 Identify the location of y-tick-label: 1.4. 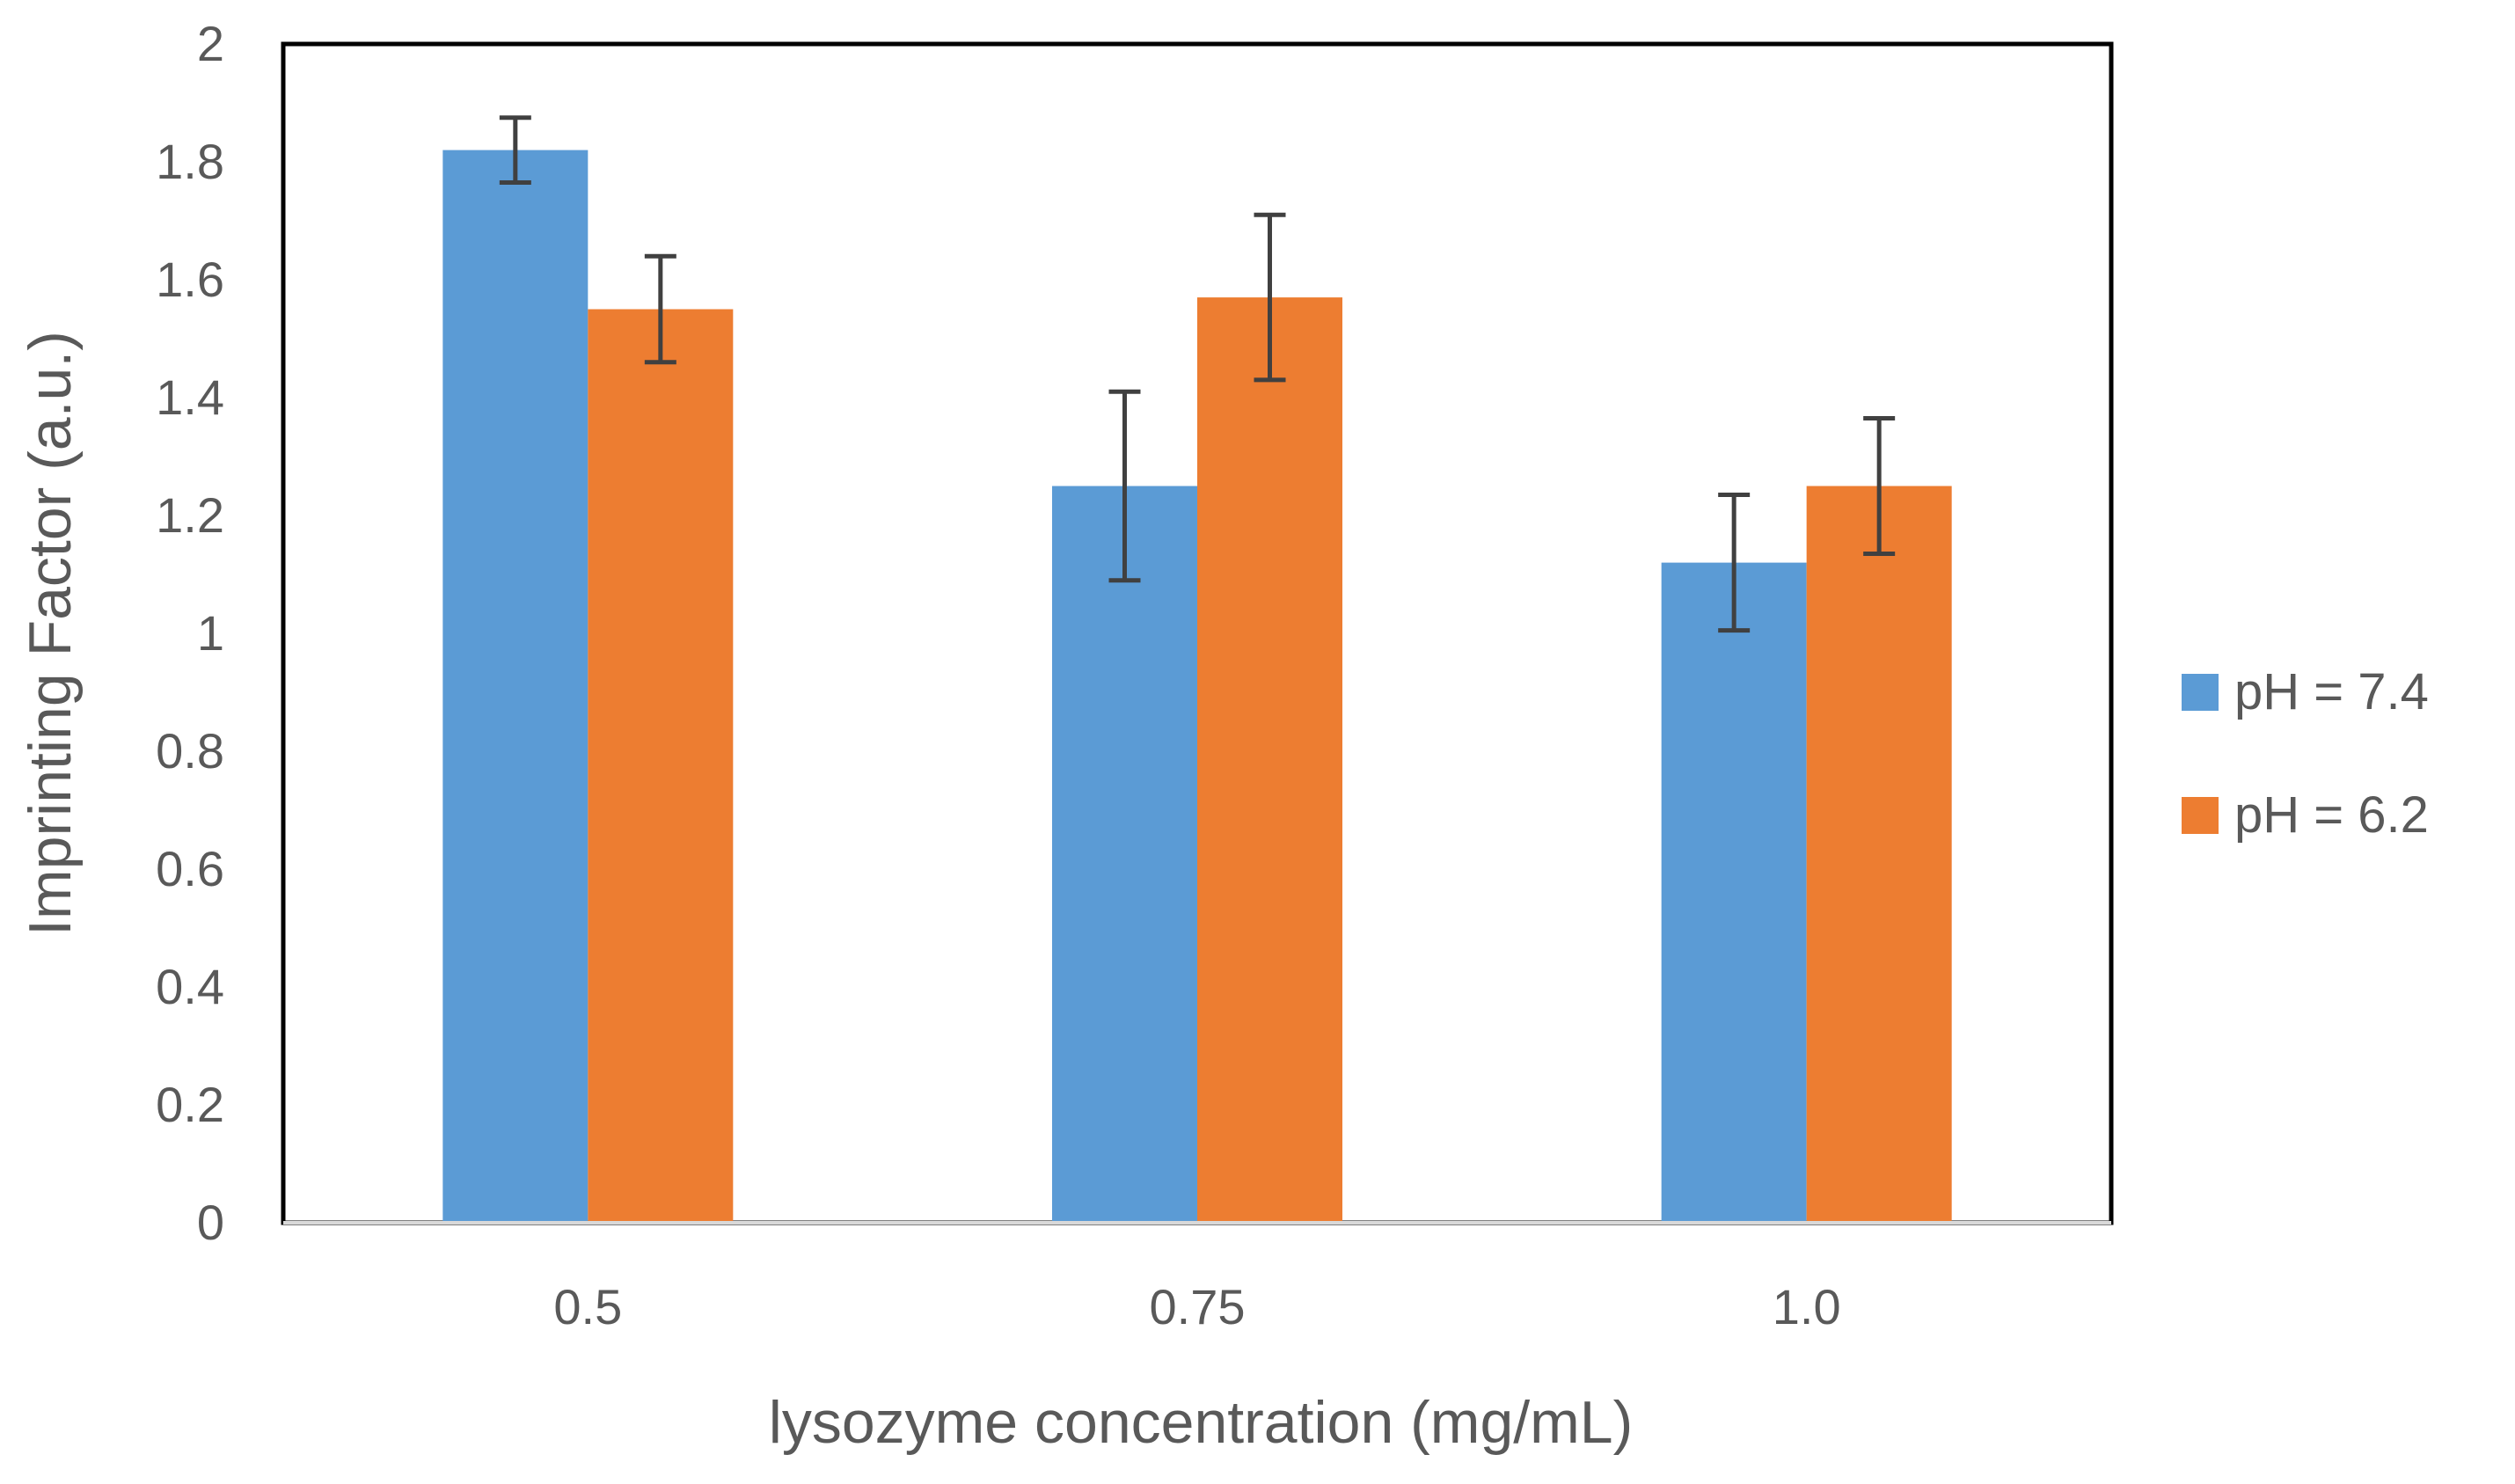
(190, 397).